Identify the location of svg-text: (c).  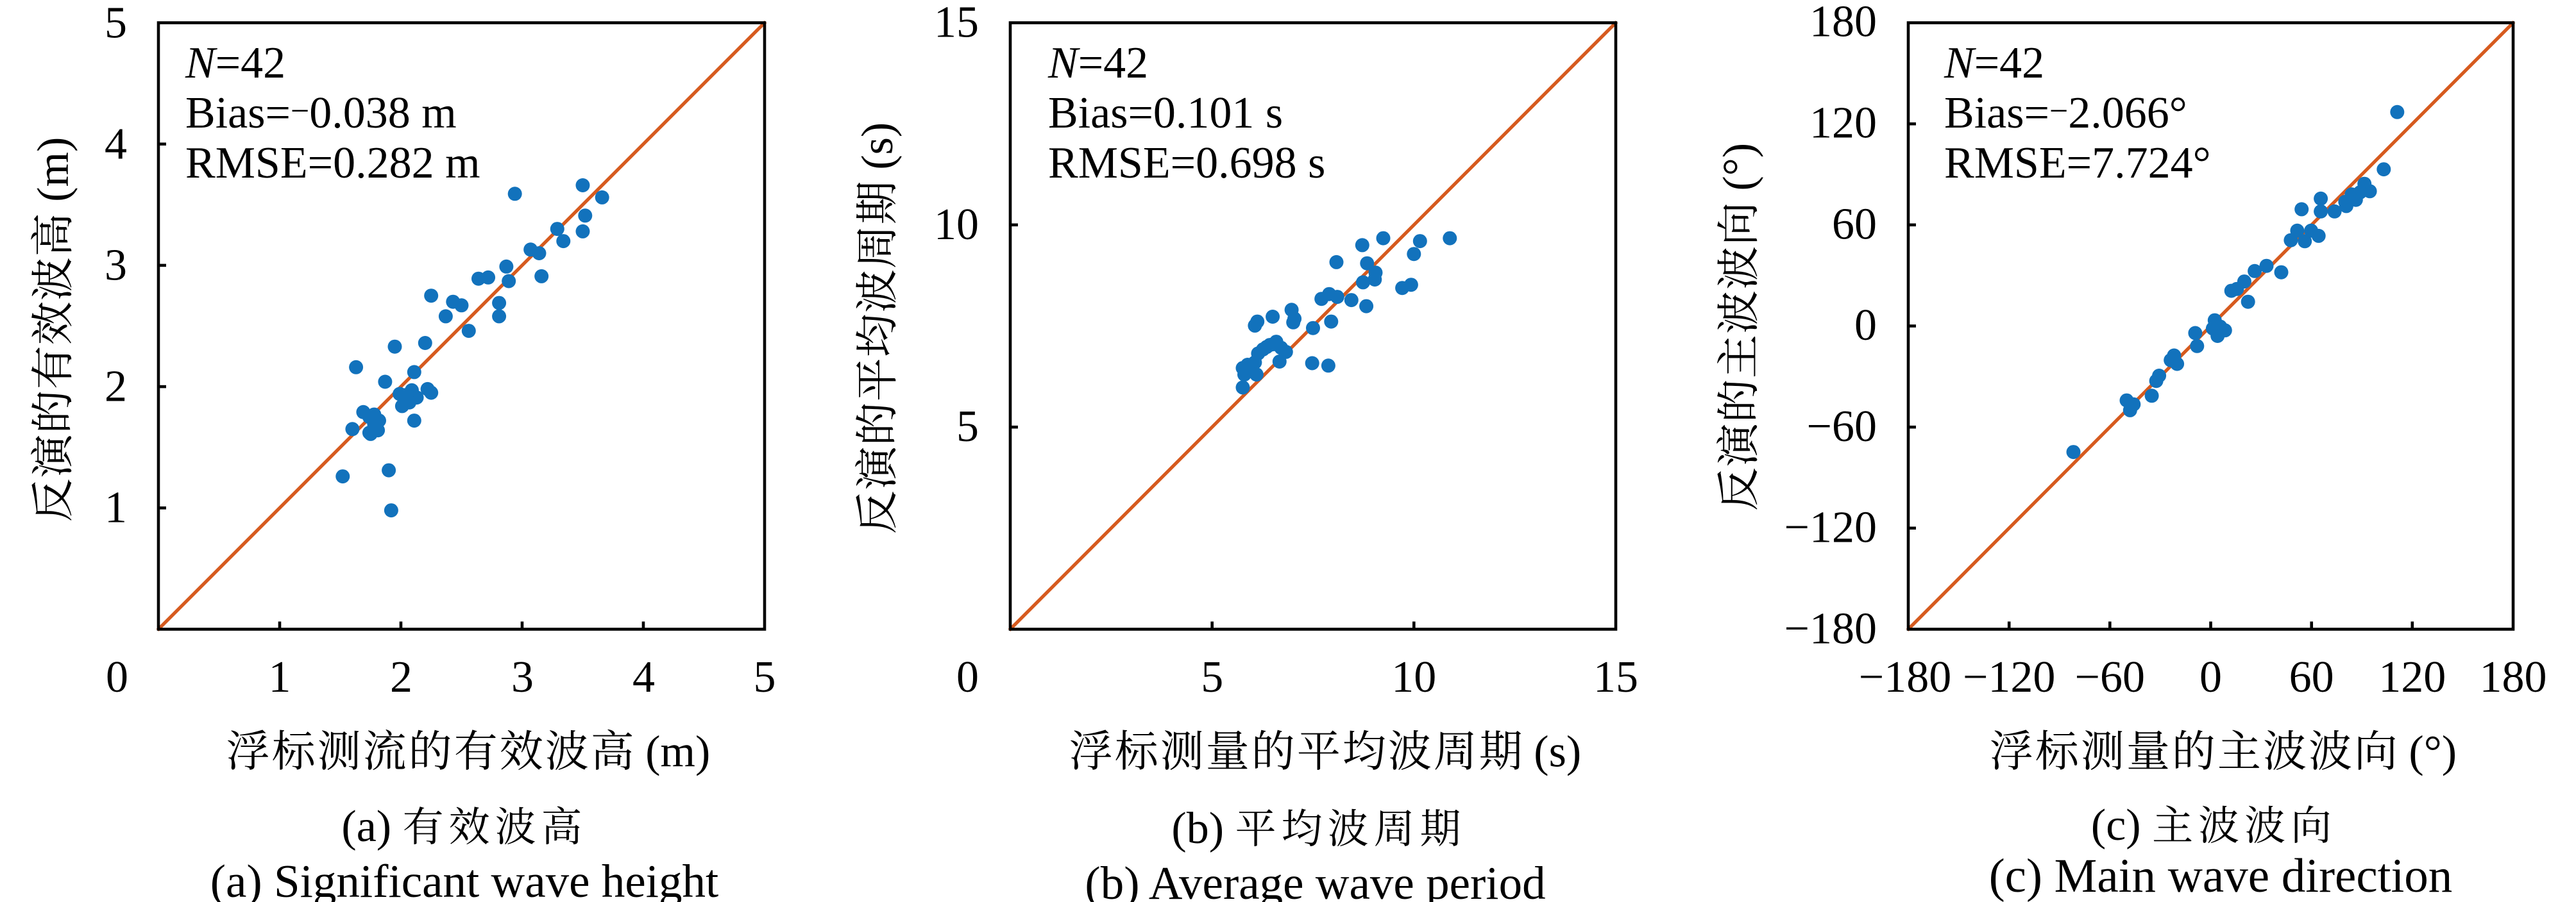
(2116, 825).